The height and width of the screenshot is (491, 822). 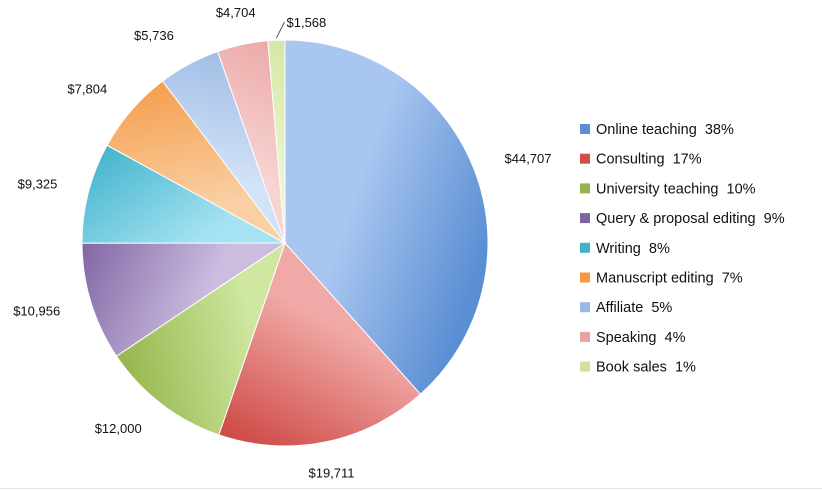 What do you see at coordinates (236, 12) in the screenshot?
I see `value-label-speaking: $4,704` at bounding box center [236, 12].